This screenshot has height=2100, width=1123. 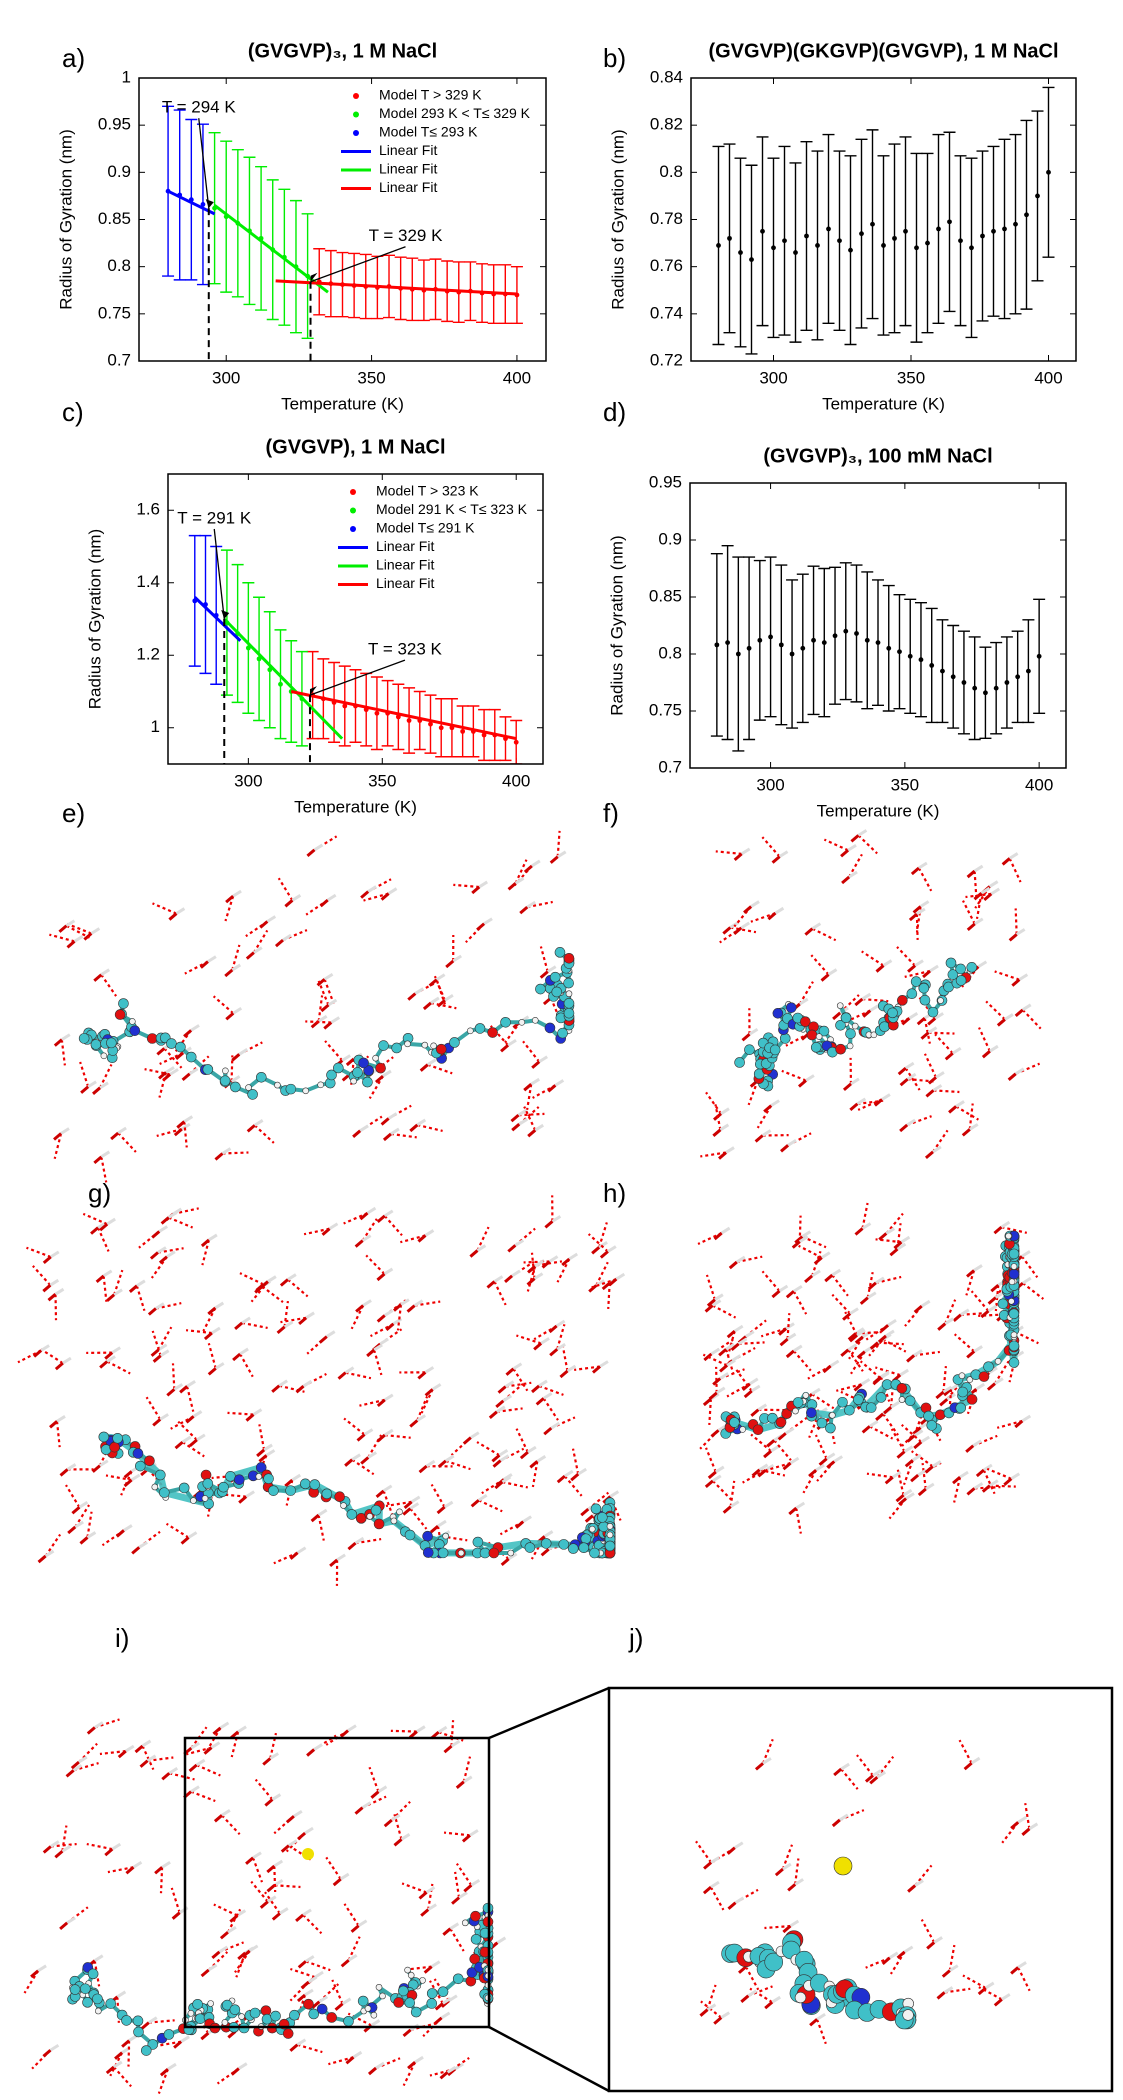 I want to click on annotation: T = 291 K, so click(x=214, y=517).